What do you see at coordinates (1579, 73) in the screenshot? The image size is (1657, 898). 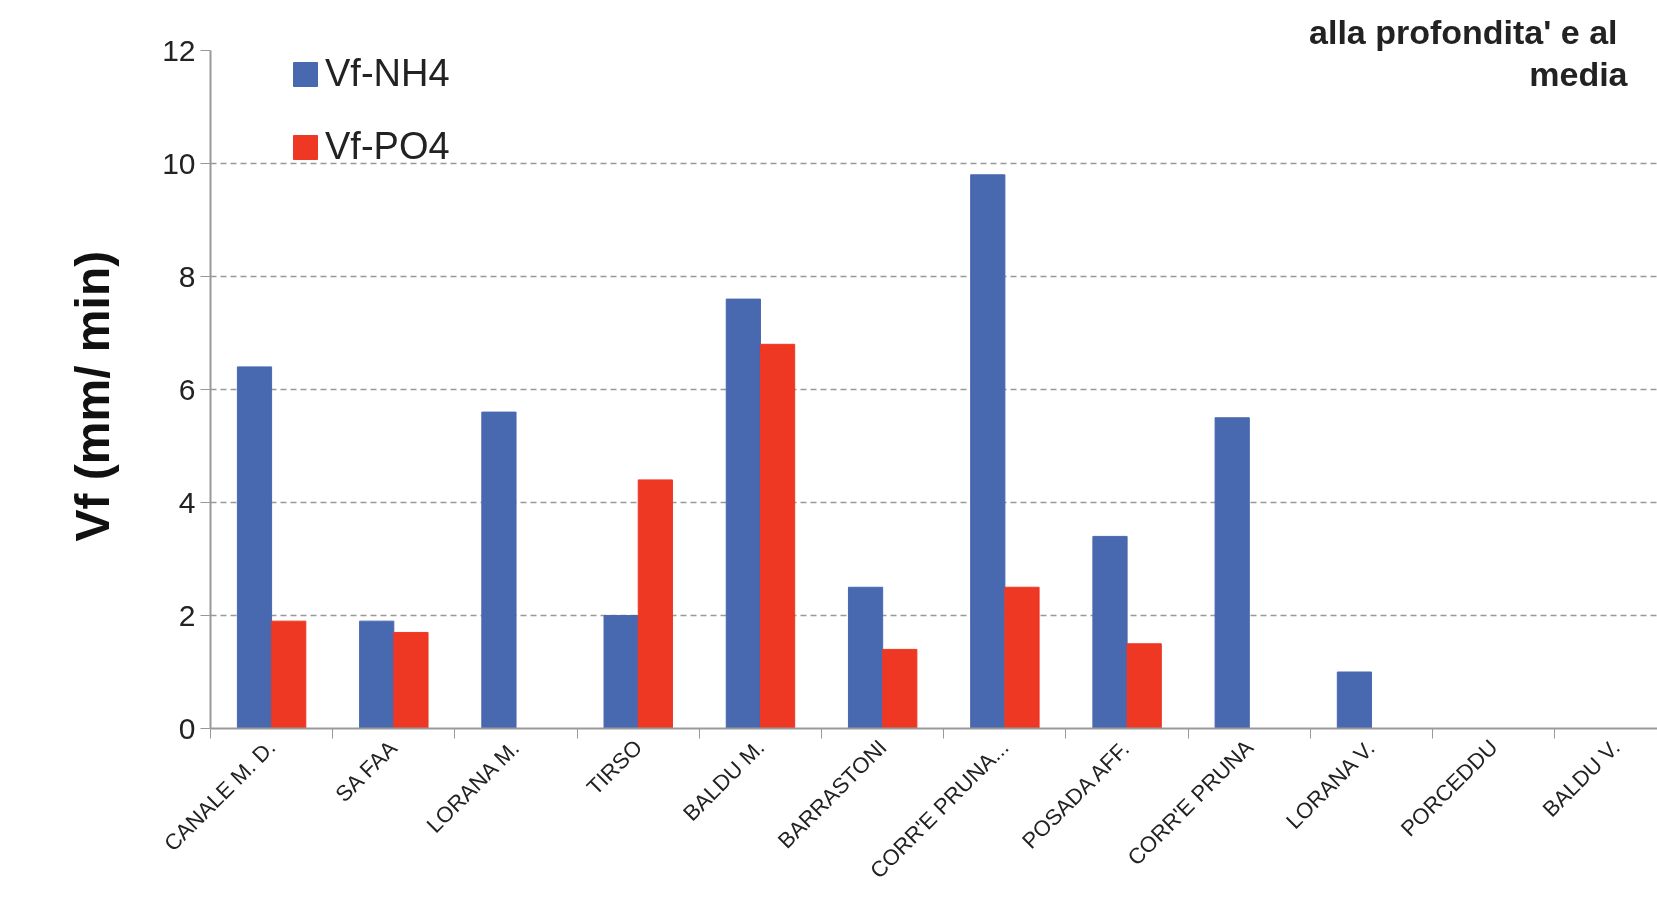 I see `annotation: media` at bounding box center [1579, 73].